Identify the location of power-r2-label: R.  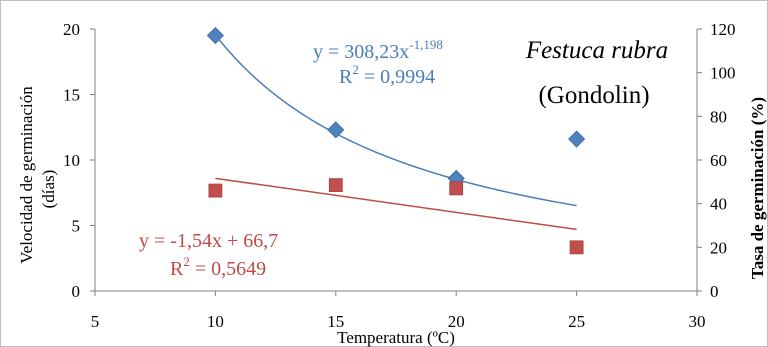
(346, 77).